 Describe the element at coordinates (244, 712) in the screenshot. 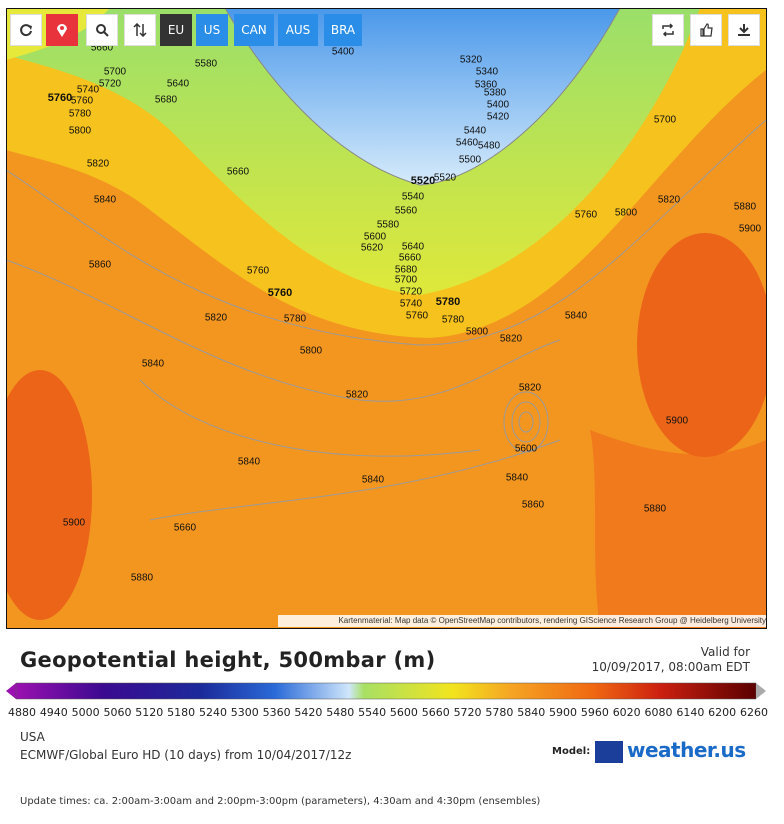

I see `colorbar-tick-label: 5300` at that location.